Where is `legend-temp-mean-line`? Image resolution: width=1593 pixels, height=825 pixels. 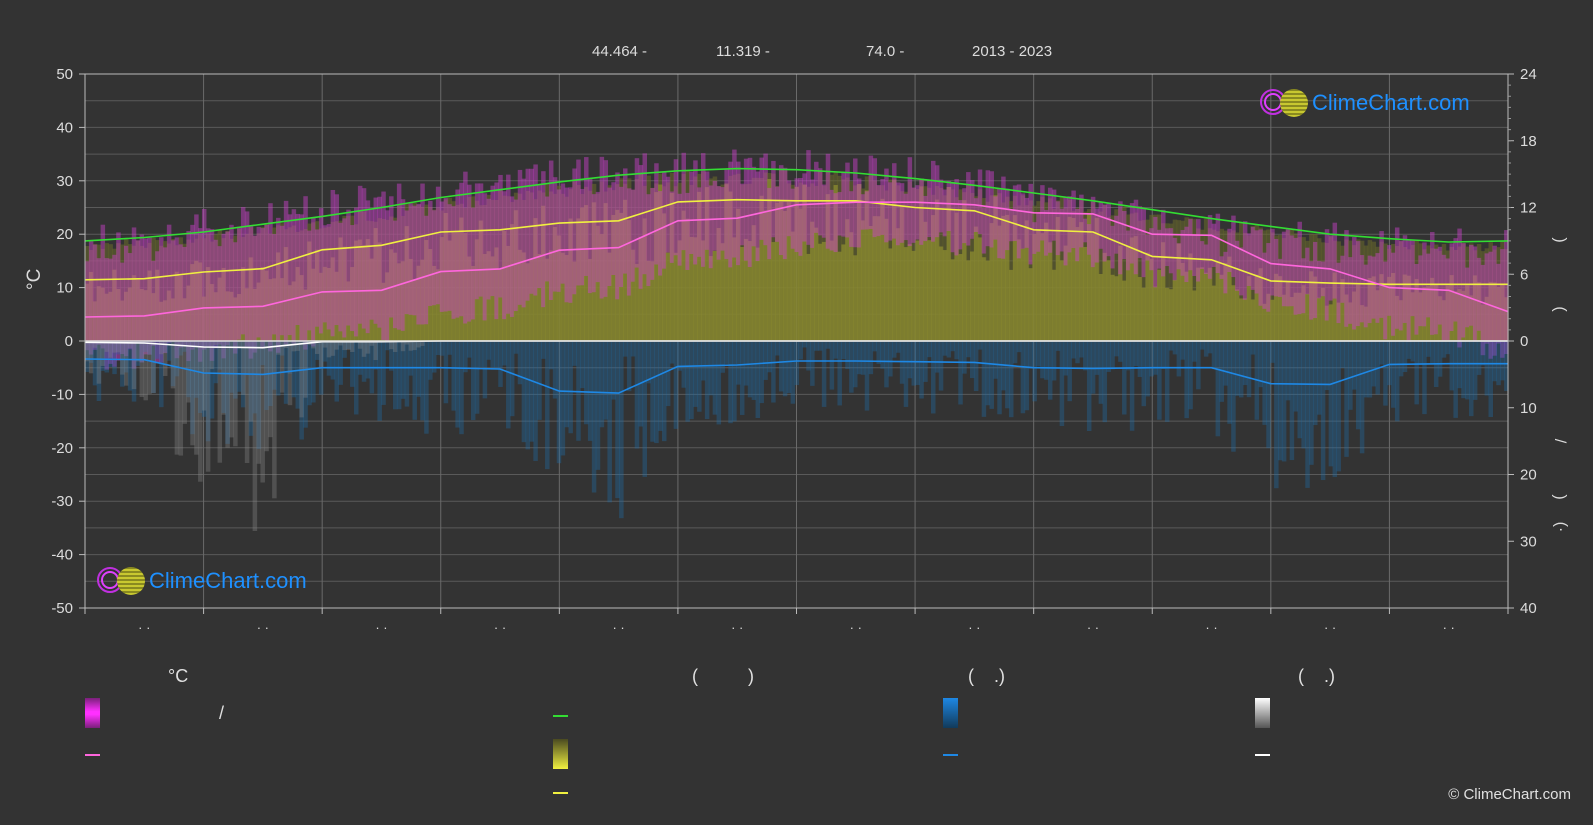
legend-temp-mean-line is located at coordinates (92, 755).